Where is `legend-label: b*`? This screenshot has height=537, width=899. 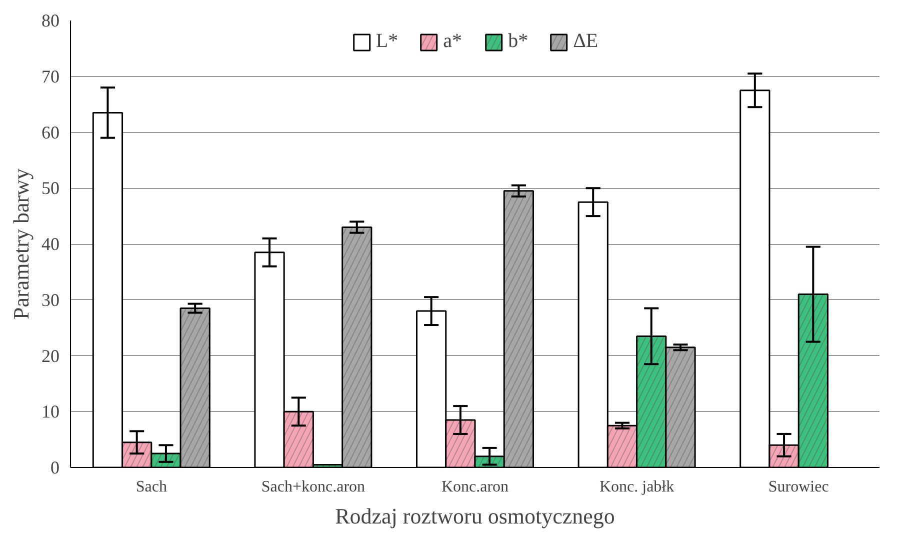
legend-label: b* is located at coordinates (518, 41).